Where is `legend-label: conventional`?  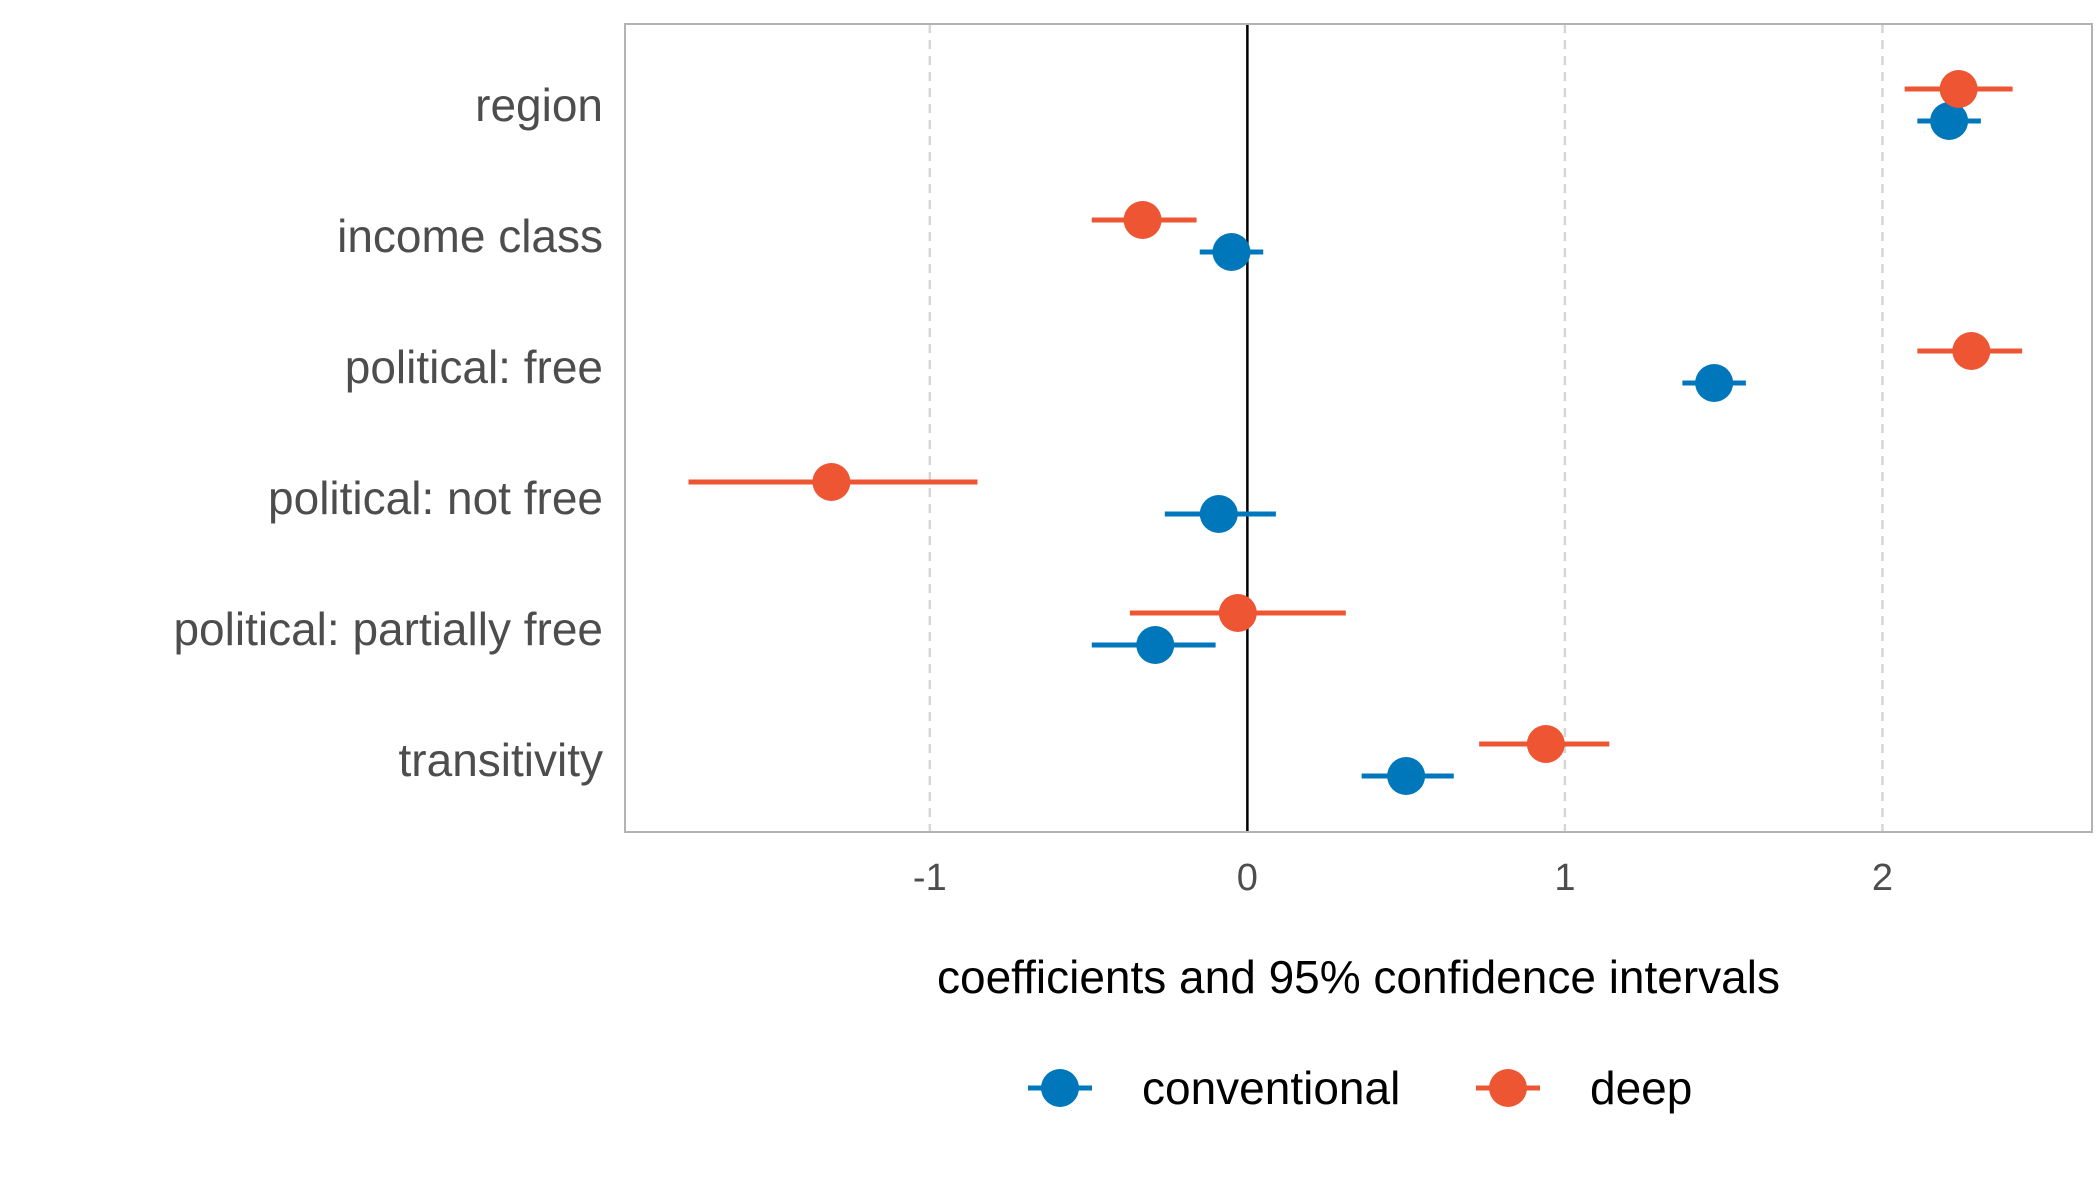 legend-label: conventional is located at coordinates (1271, 1088).